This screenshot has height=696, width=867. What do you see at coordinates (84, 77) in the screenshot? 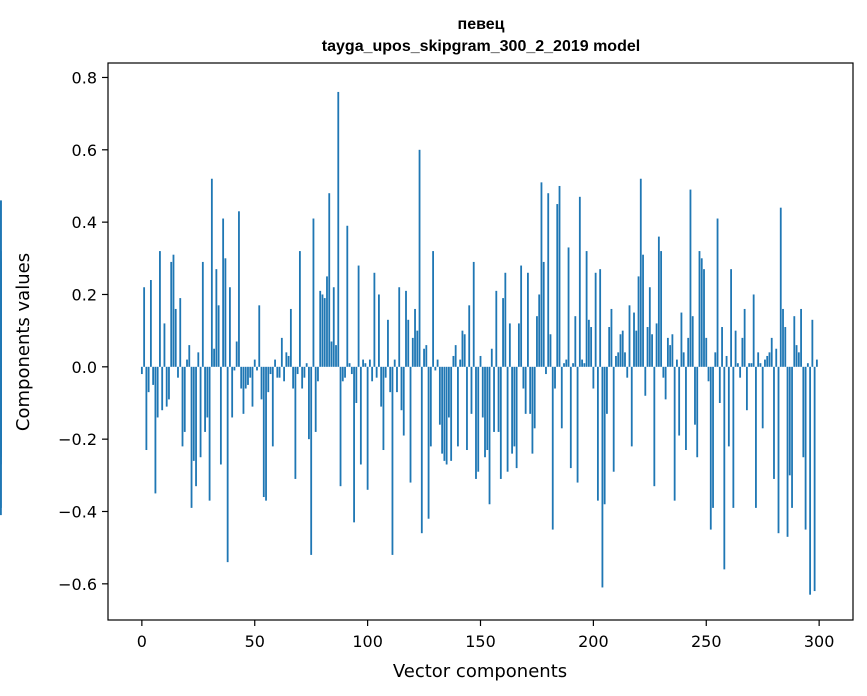
I see `y-tick-label: 0.8` at bounding box center [84, 77].